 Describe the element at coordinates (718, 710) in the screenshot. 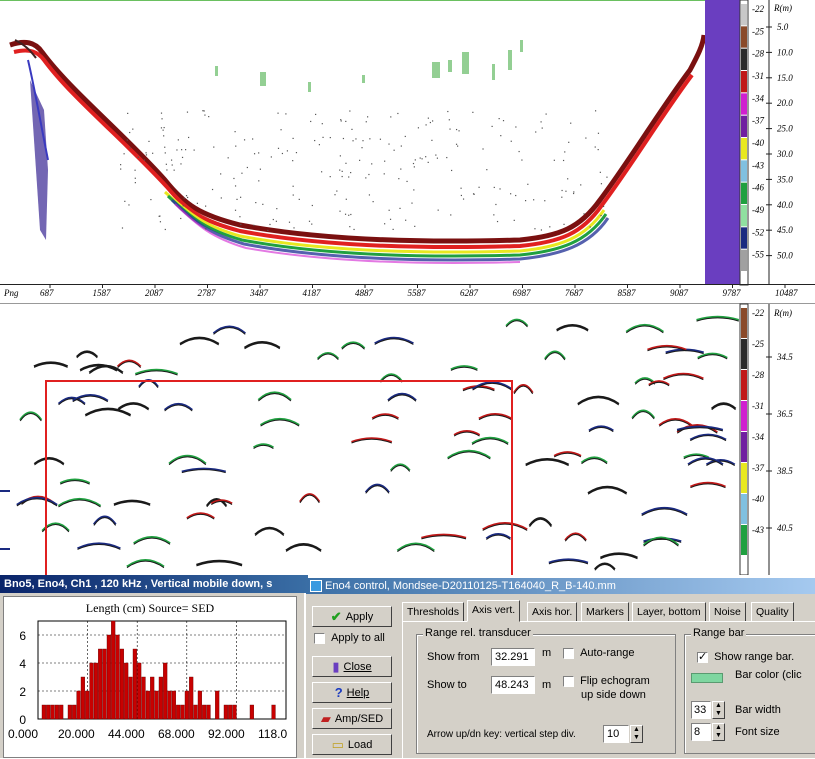

I see `bar-width-spinner: ▲ ▼` at that location.